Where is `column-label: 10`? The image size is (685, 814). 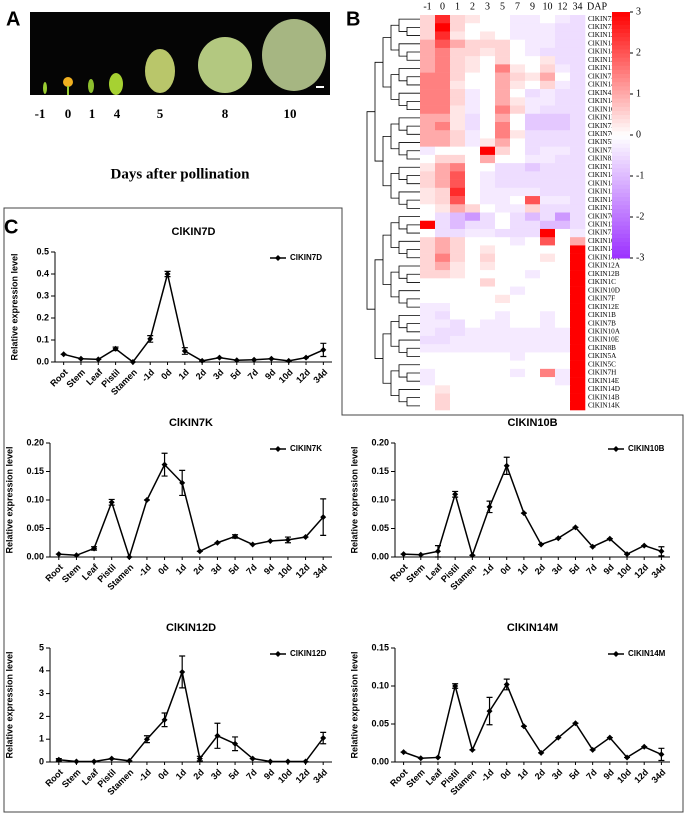
column-label: 10 is located at coordinates (548, 6).